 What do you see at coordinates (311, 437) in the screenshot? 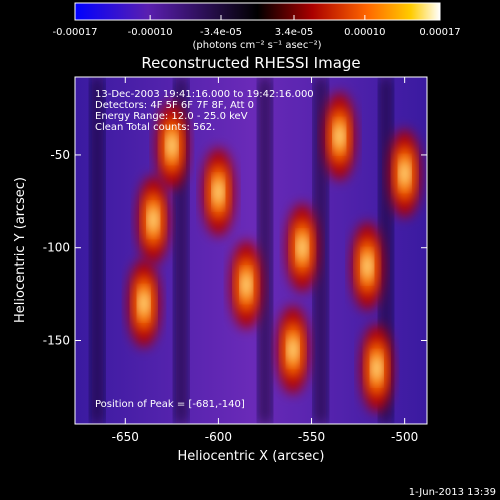
I see `x-tick-label: -550` at bounding box center [311, 437].